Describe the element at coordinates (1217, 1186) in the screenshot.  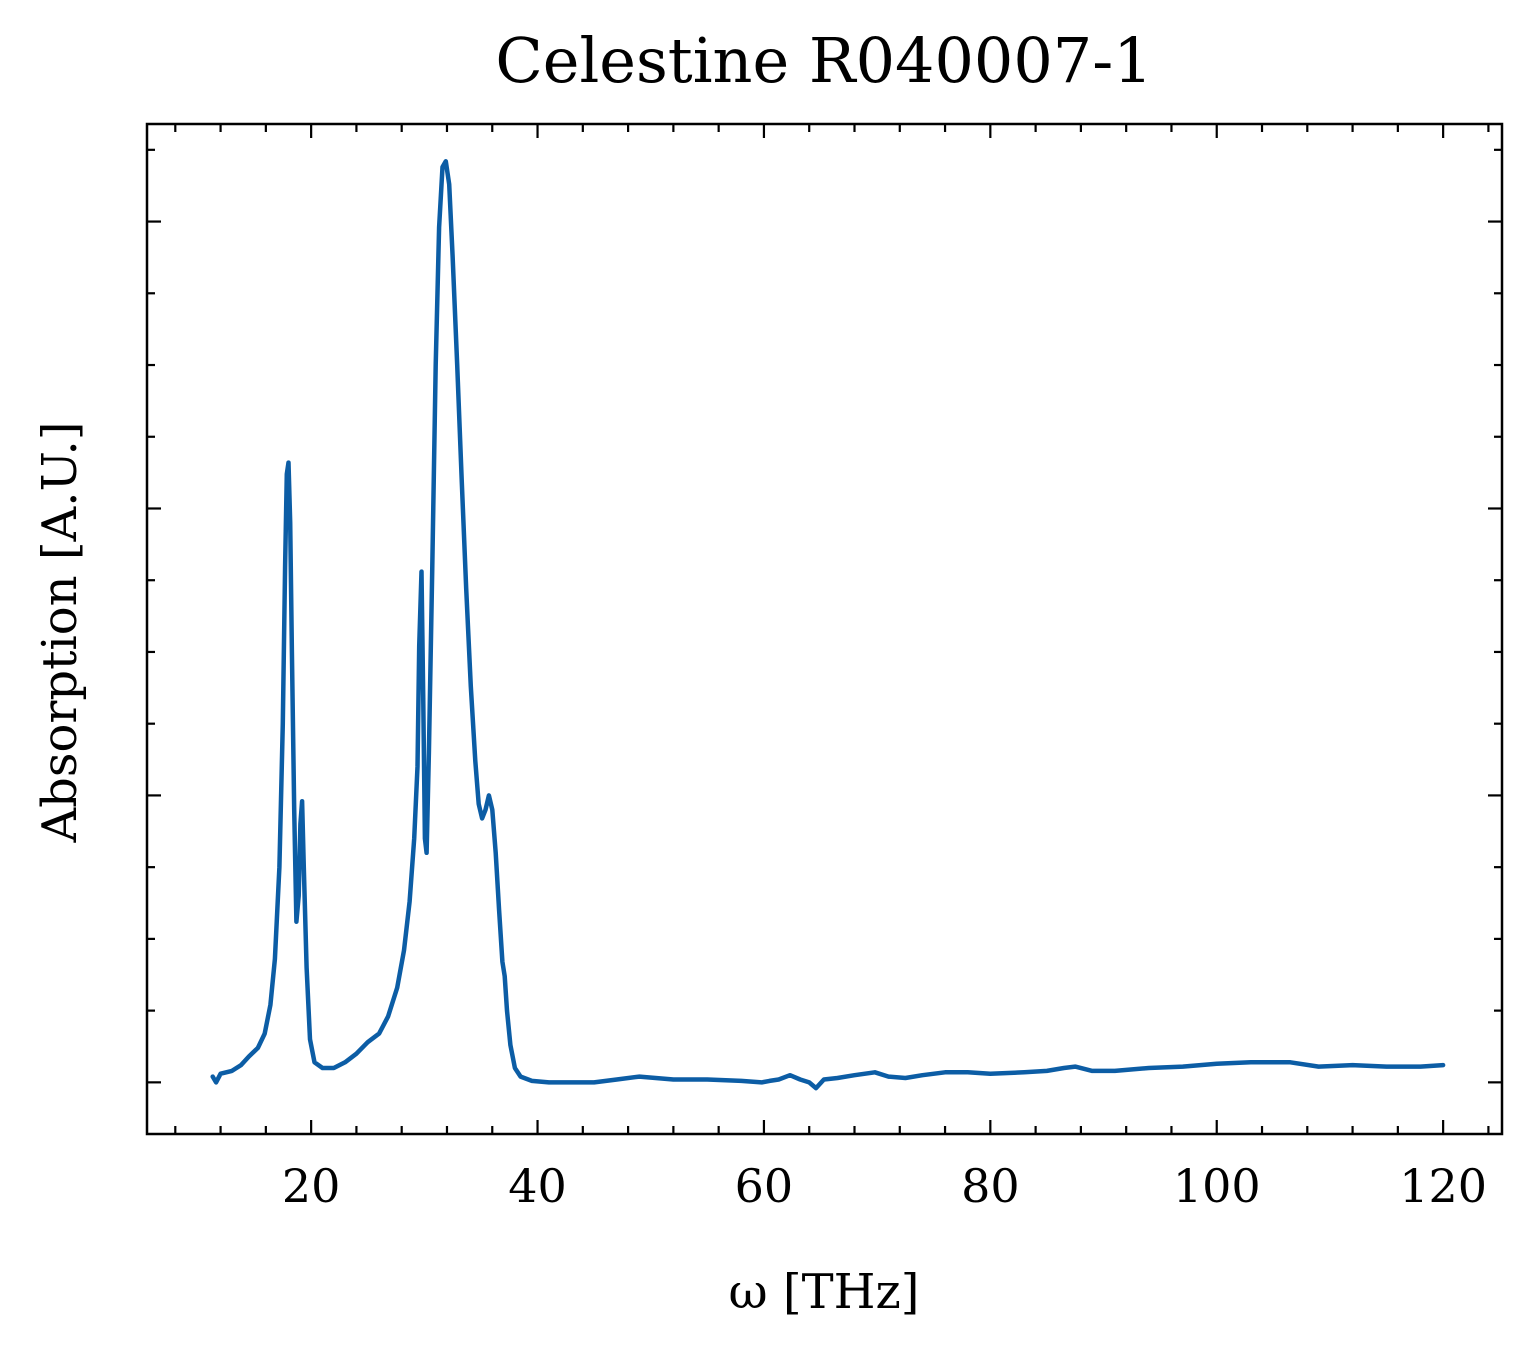
I see `x-tick-label: 100` at that location.